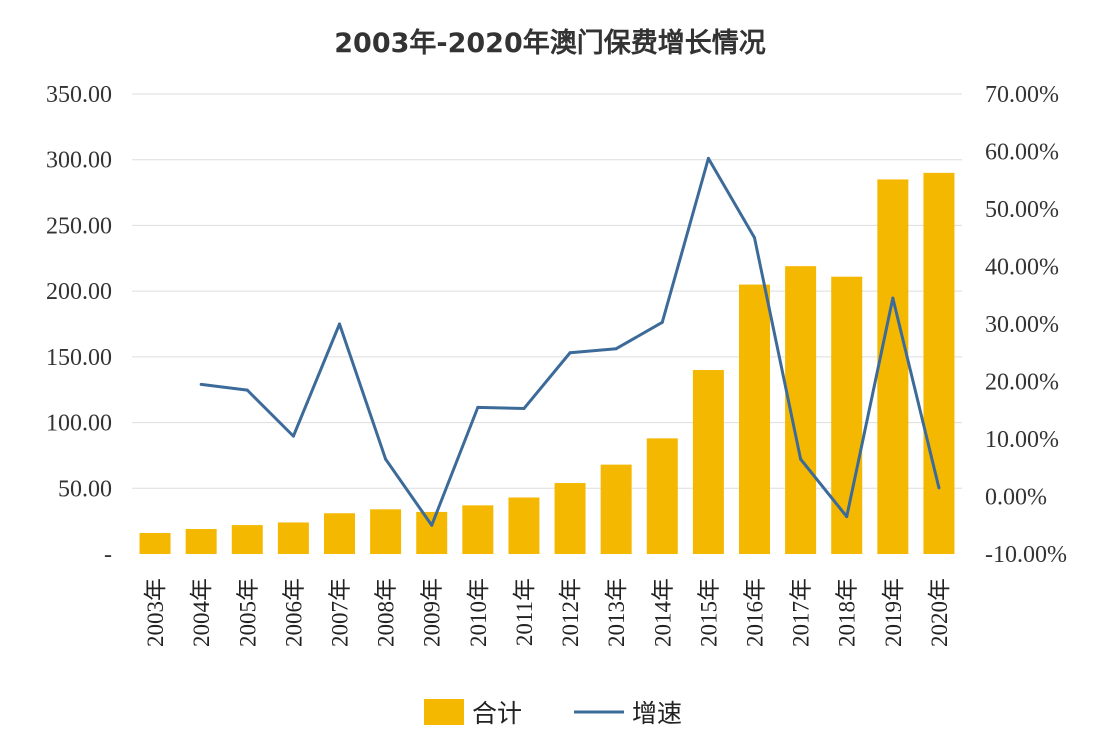  What do you see at coordinates (79, 226) in the screenshot?
I see `left-tick-label: 250.00` at bounding box center [79, 226].